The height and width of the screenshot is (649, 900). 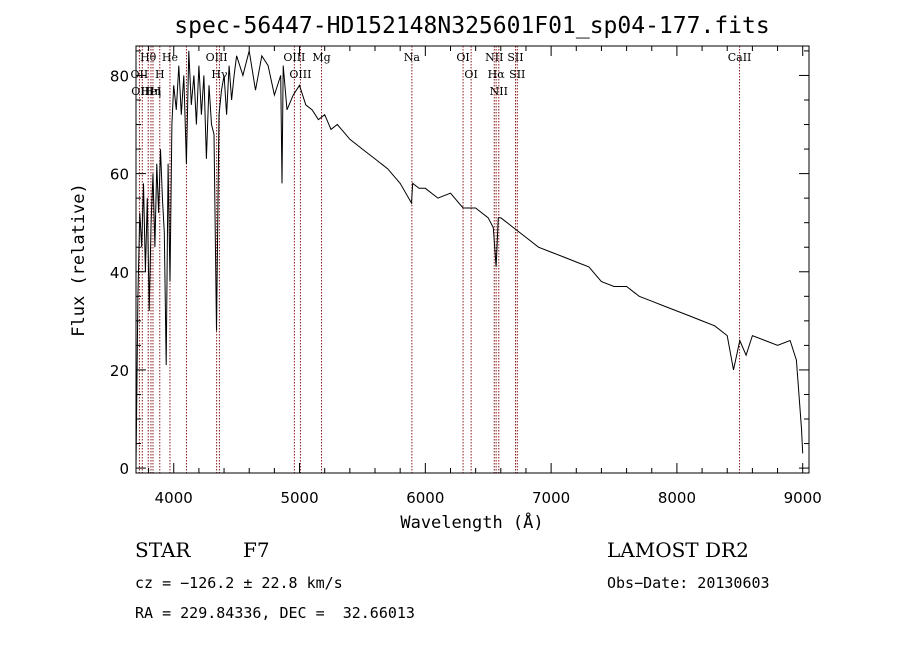 What do you see at coordinates (174, 498) in the screenshot?
I see `x-tick-label-4000: 4000` at bounding box center [174, 498].